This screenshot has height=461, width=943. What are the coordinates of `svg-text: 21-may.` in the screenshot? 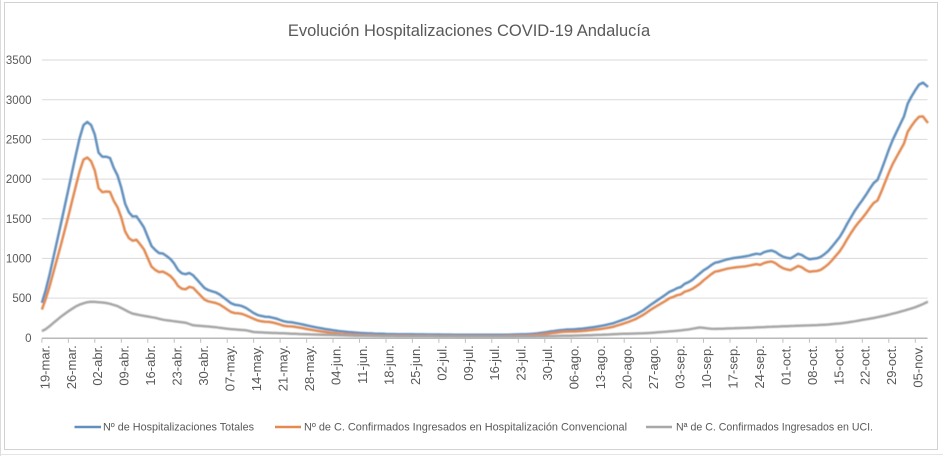 It's located at (283, 368).